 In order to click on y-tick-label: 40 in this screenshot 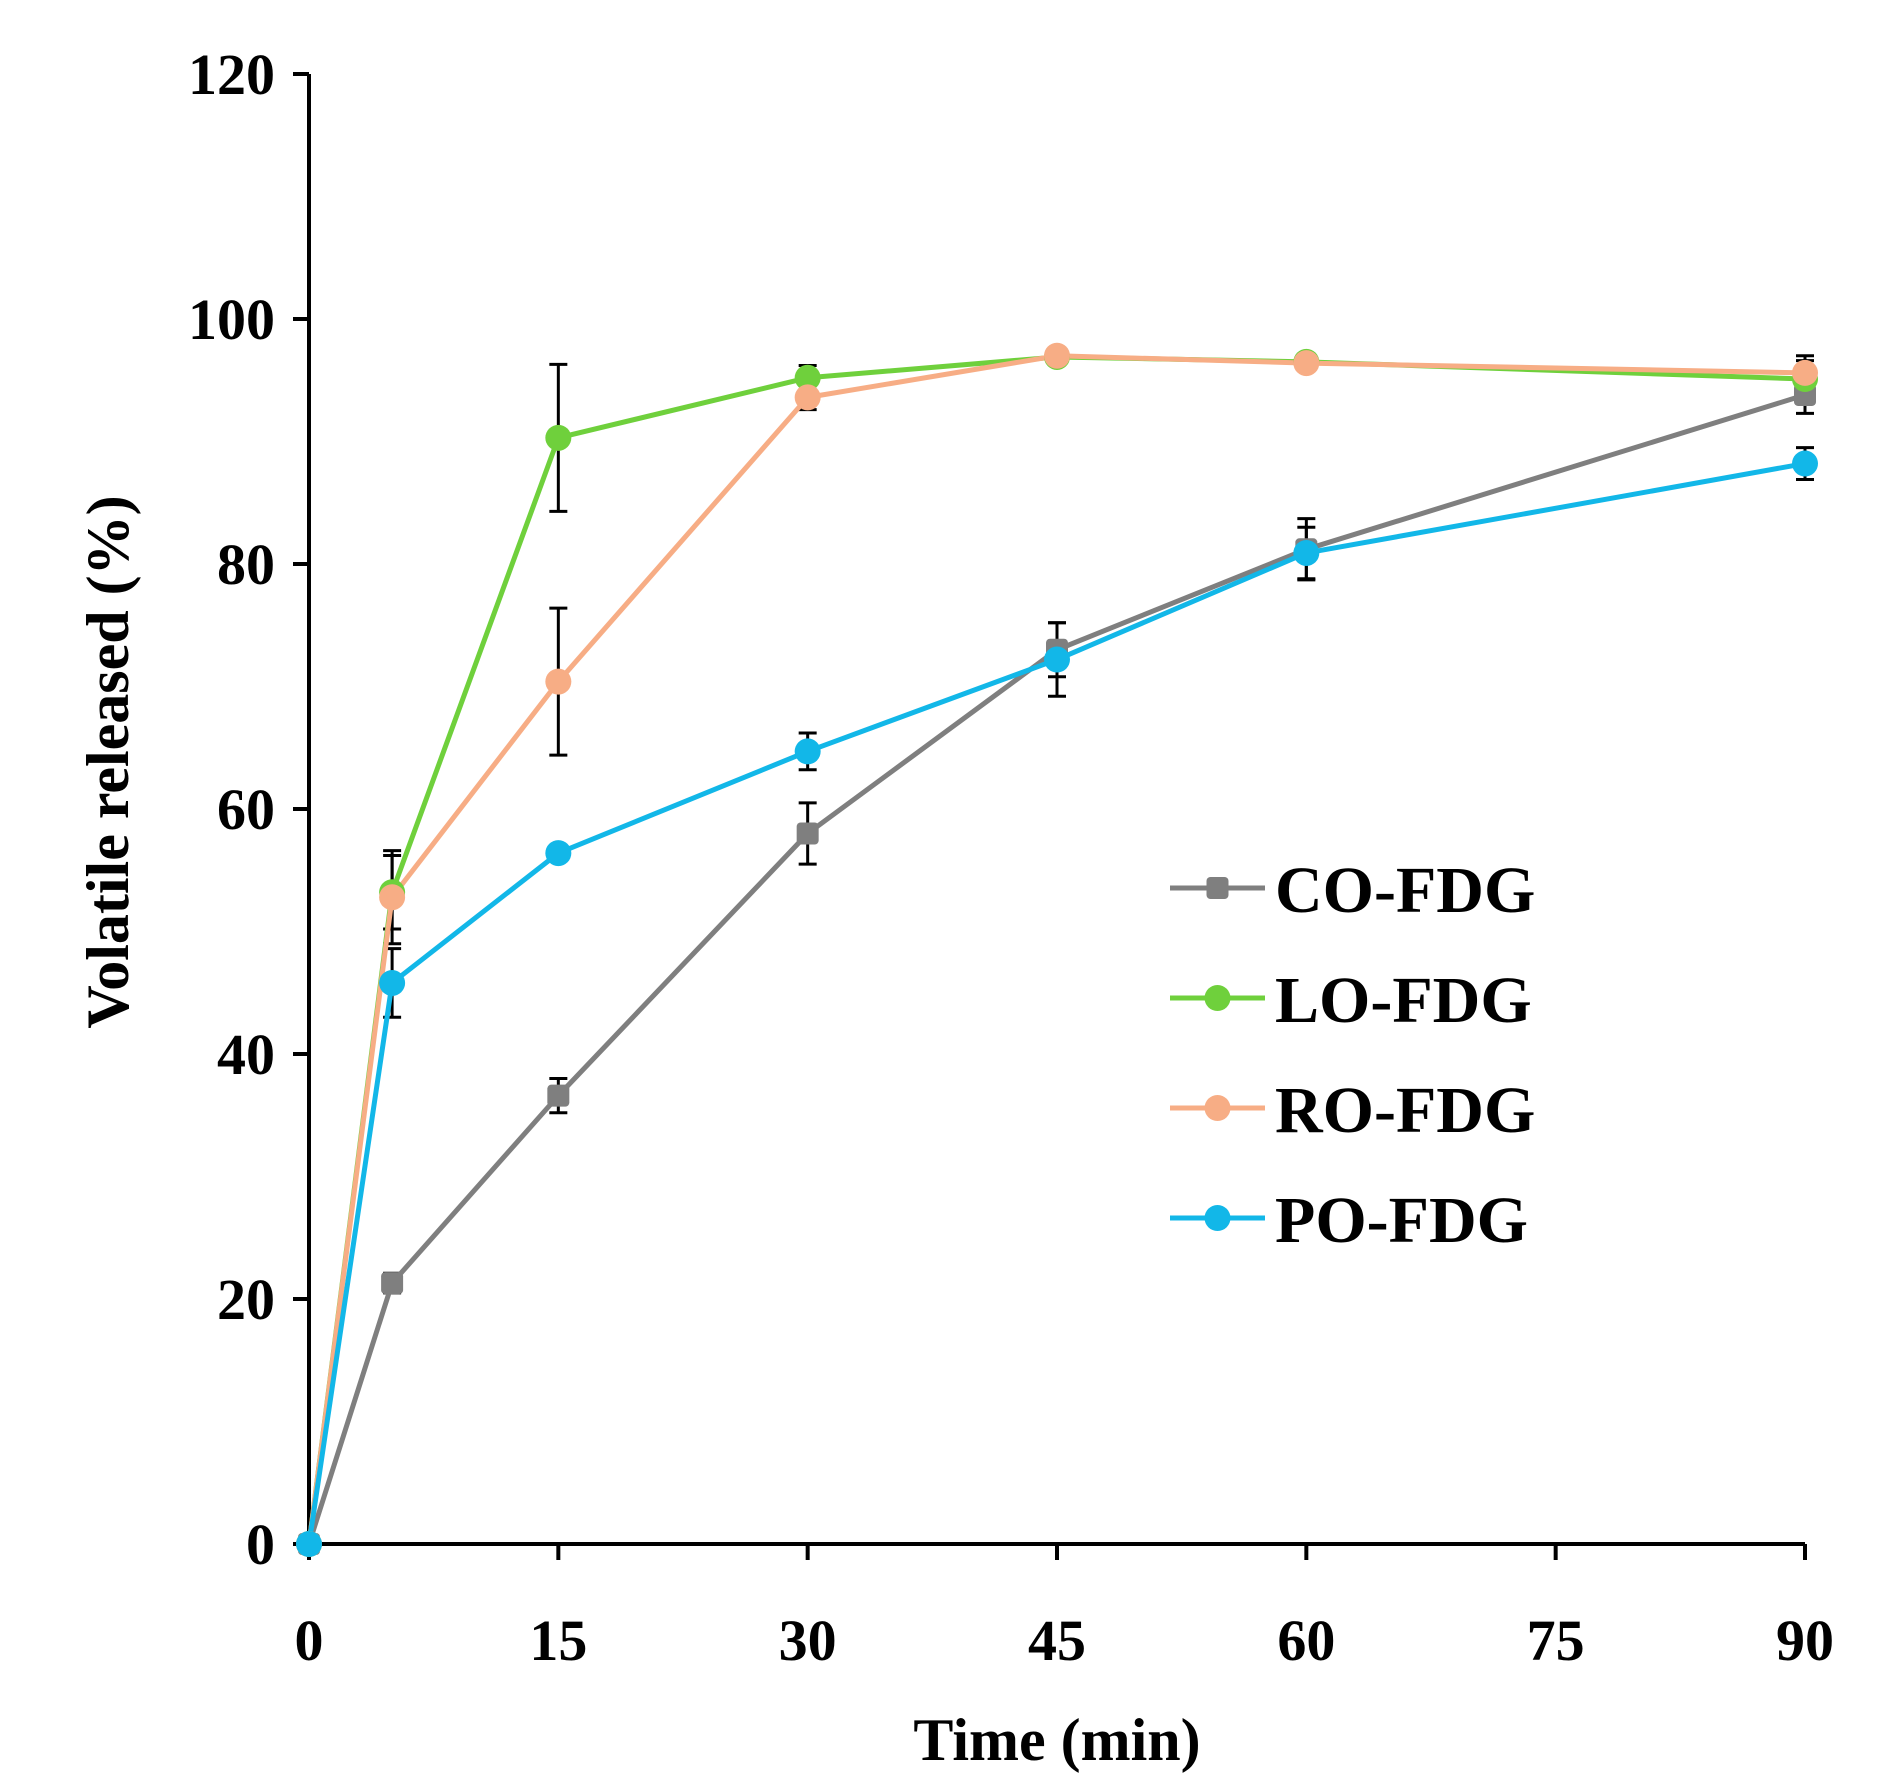, I will do `click(246, 1054)`.